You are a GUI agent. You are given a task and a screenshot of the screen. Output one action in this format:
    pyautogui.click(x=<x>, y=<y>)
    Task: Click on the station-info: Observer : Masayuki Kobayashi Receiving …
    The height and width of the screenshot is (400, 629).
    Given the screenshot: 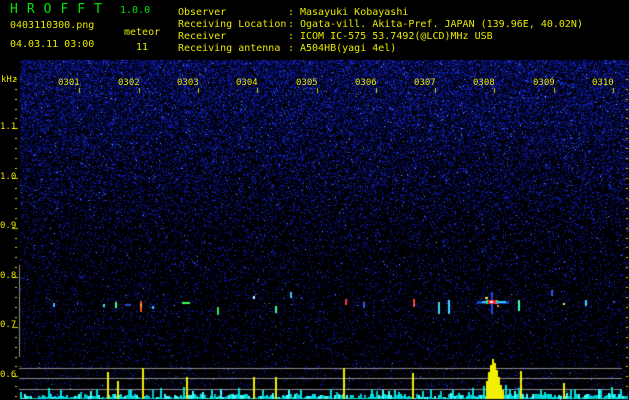 What is the action you would take?
    pyautogui.click(x=380, y=31)
    